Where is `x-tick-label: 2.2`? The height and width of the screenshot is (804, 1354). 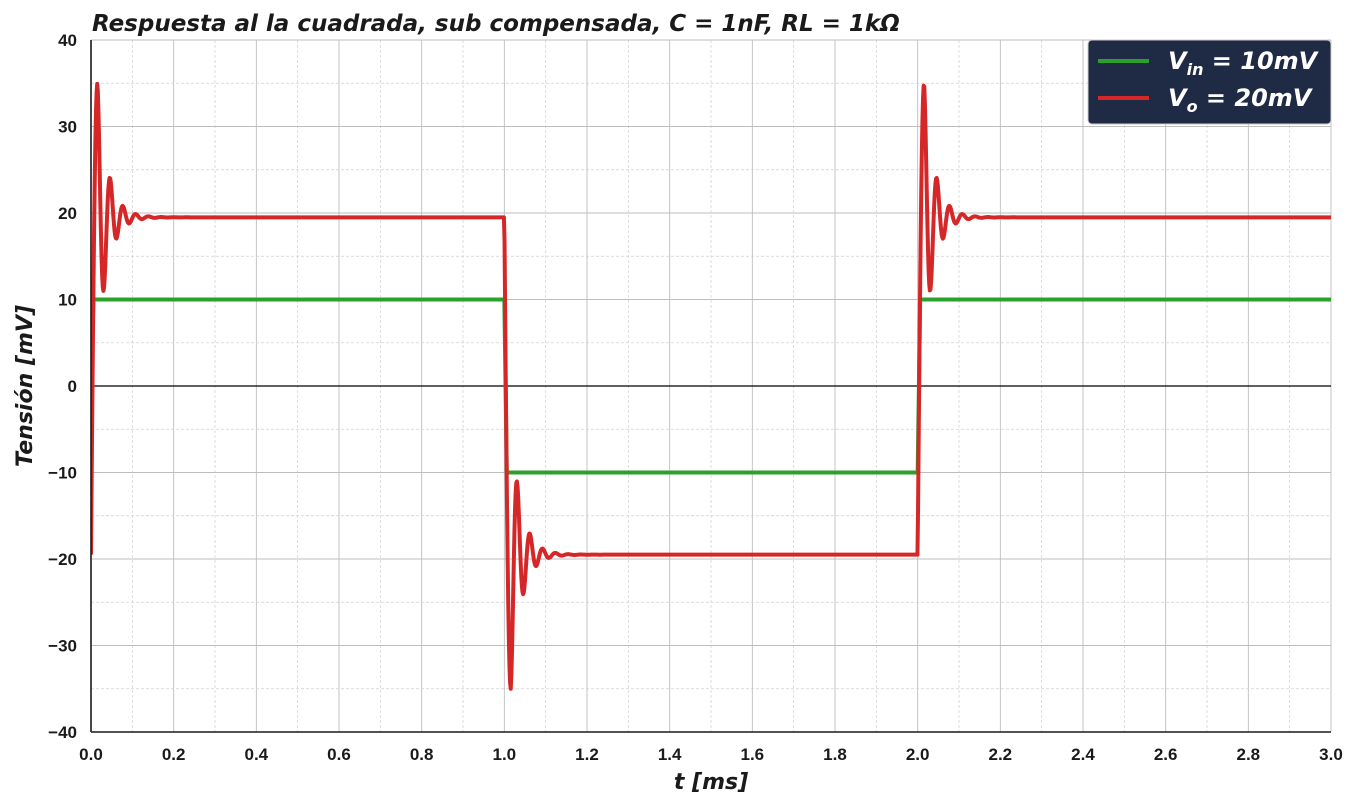
x-tick-label: 2.2 is located at coordinates (1001, 754).